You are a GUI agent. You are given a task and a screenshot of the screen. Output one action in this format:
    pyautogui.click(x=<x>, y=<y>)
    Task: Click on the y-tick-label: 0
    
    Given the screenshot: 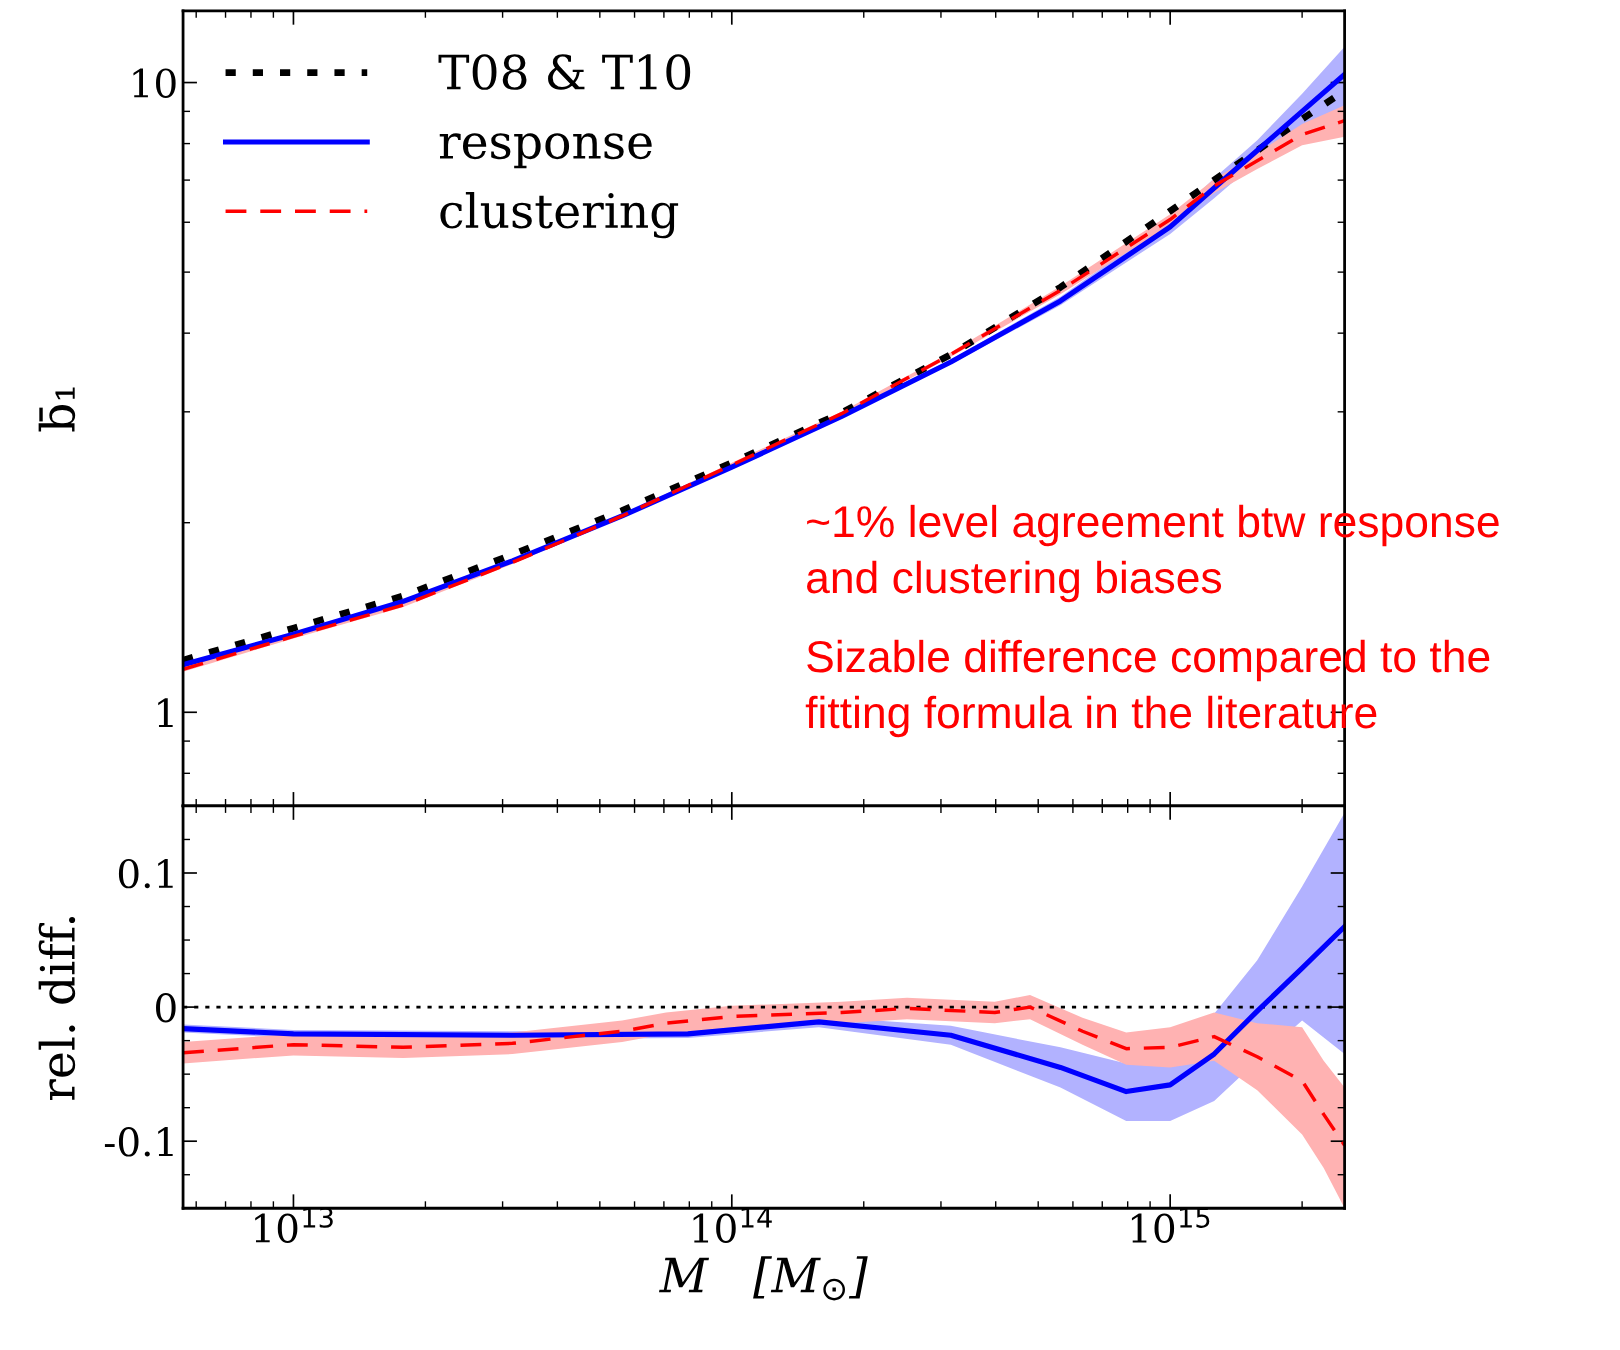 What is the action you would take?
    pyautogui.click(x=166, y=1008)
    